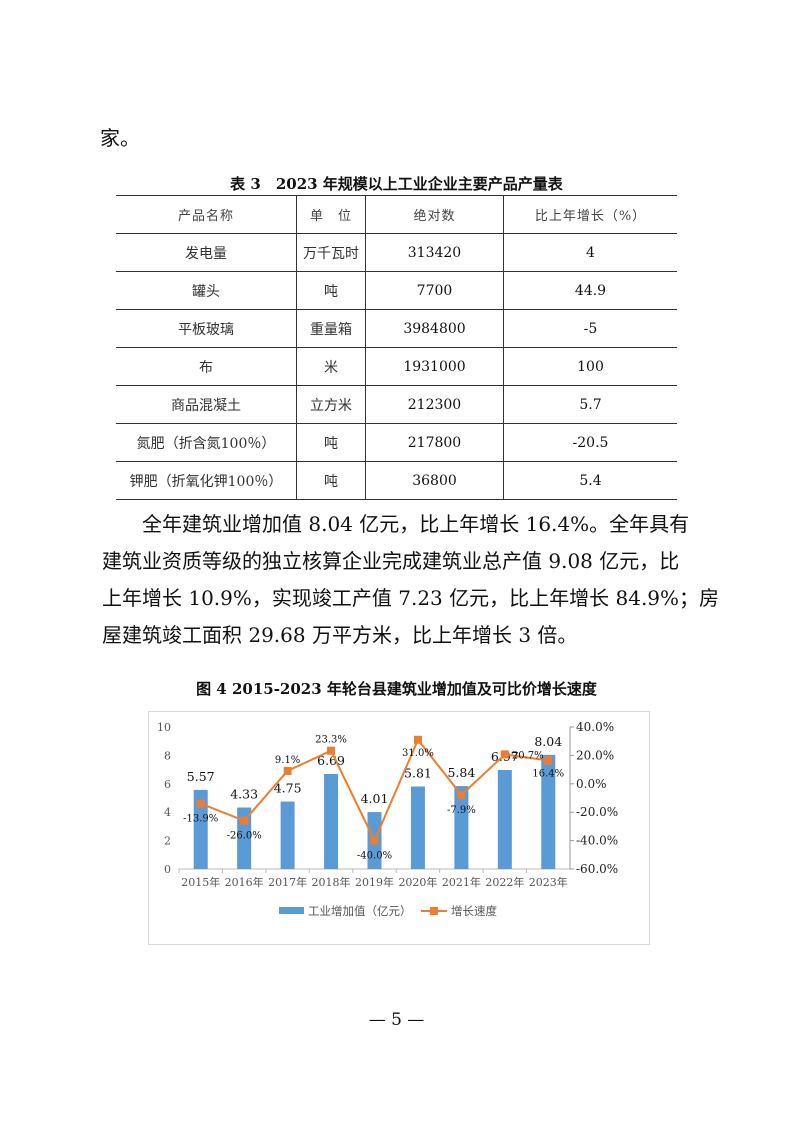 The height and width of the screenshot is (1122, 793). Describe the element at coordinates (434, 214) in the screenshot. I see `header-cell: 绝对数` at that location.